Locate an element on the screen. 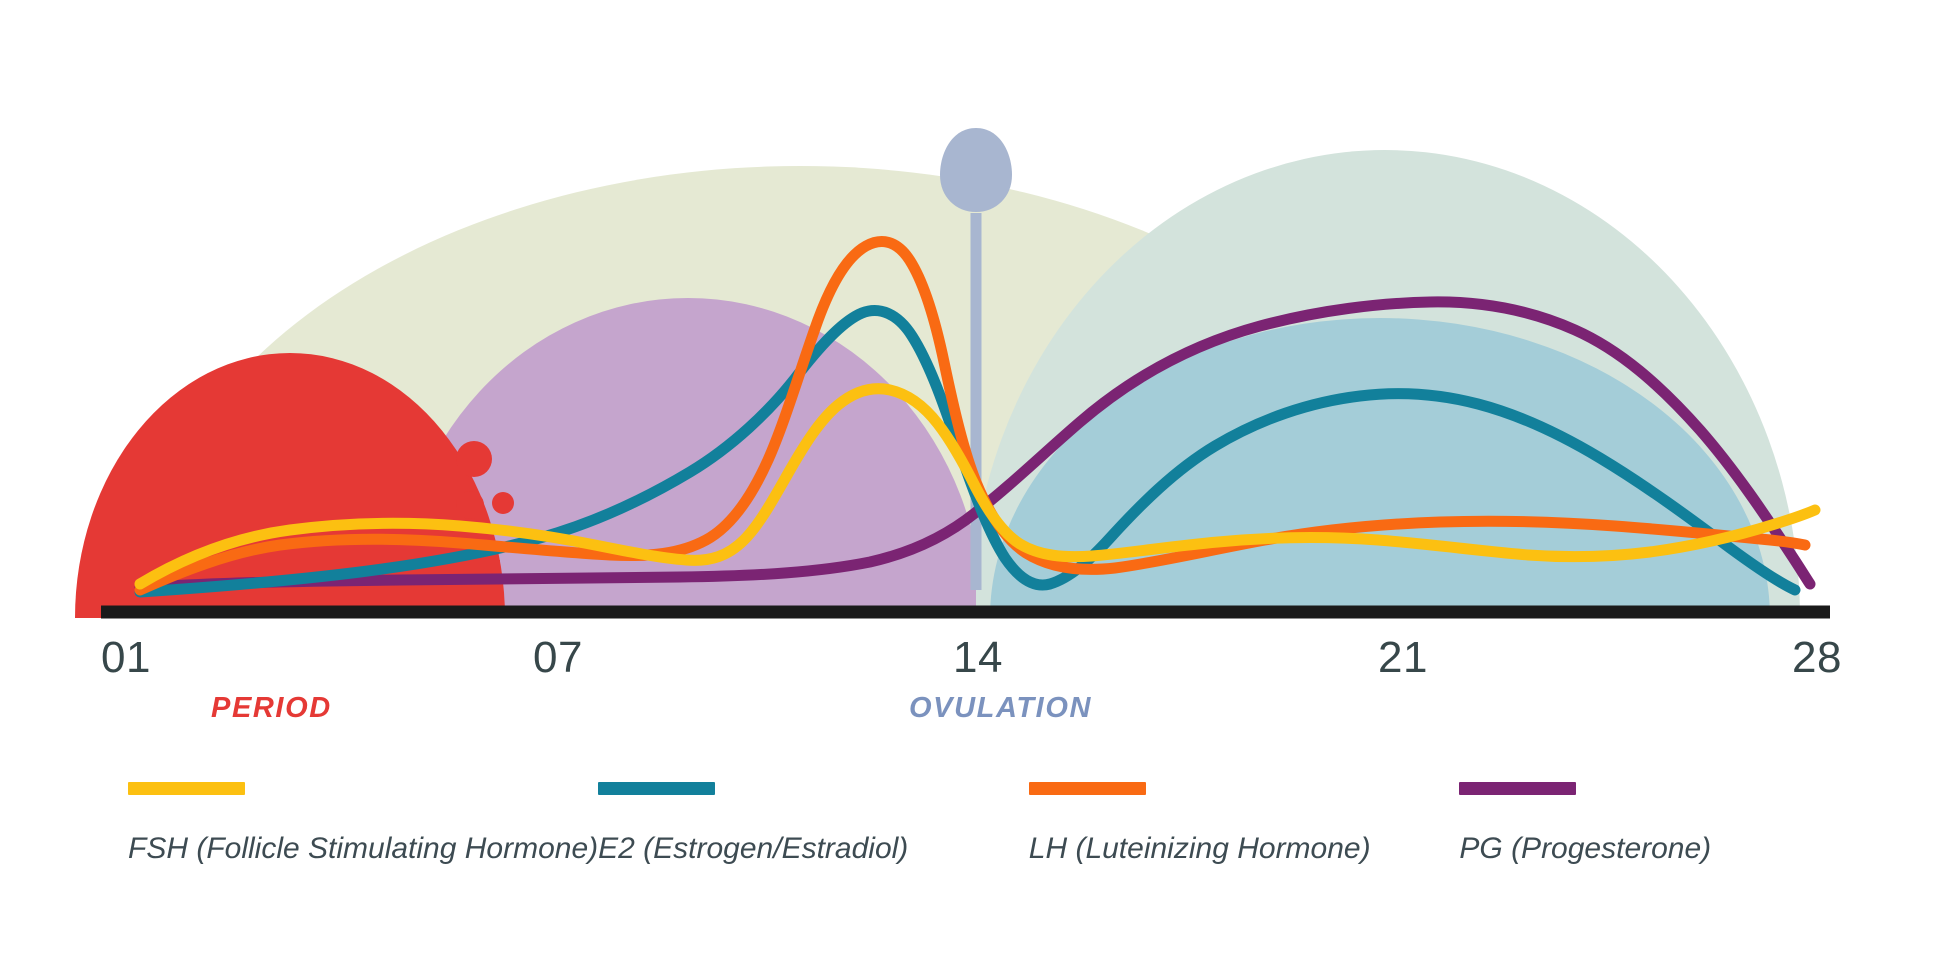  legend-item-pg: PG (Progesterone) is located at coordinates (1674, 852).